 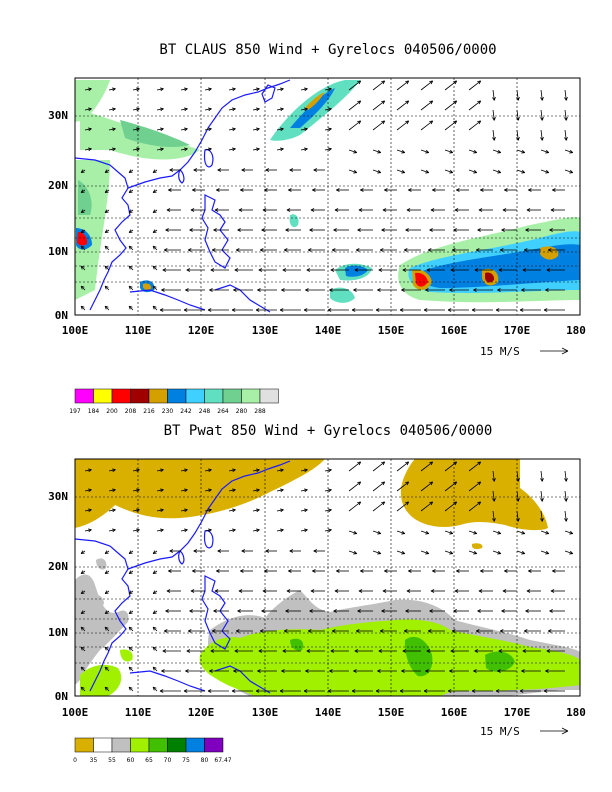 I want to click on colorbar-label: 208, so click(x=131, y=411).